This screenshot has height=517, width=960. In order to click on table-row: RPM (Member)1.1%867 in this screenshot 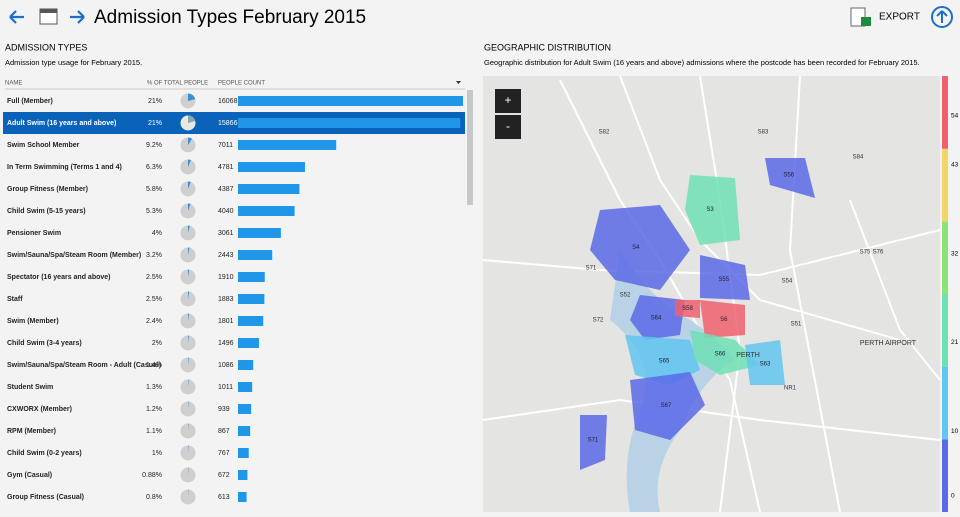, I will do `click(128, 431)`.